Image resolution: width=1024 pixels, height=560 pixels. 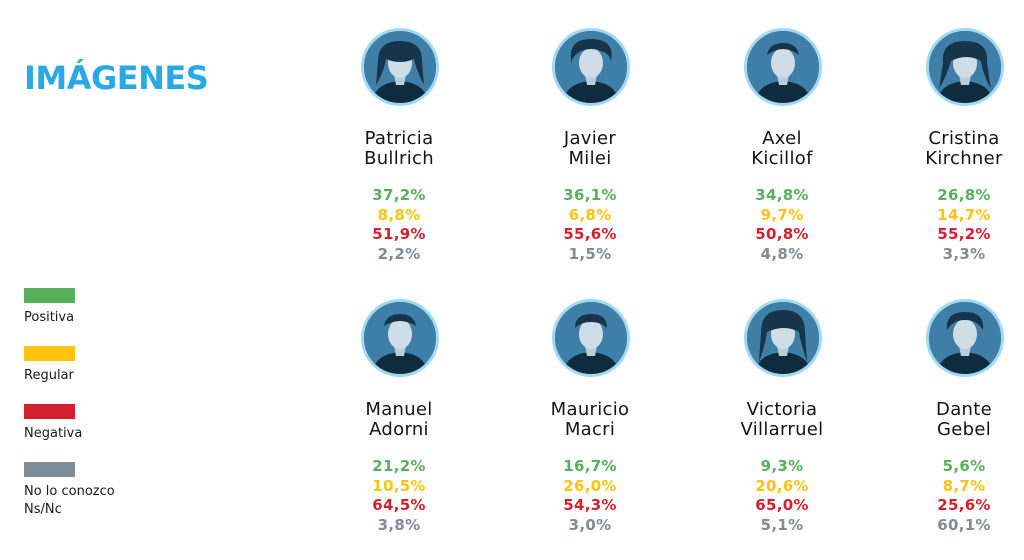 I want to click on candidate-values: 26,8% 14,7% 55,2% 3,3%, so click(x=948, y=225).